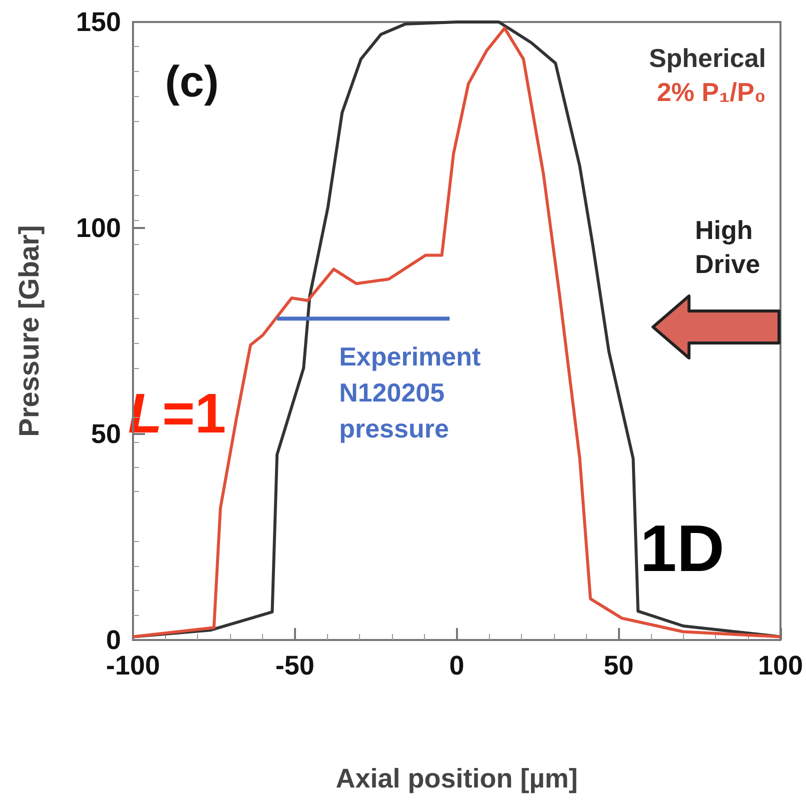 This screenshot has width=806, height=807. Describe the element at coordinates (457, 779) in the screenshot. I see `x-axis-title: Axial position [µm]` at that location.